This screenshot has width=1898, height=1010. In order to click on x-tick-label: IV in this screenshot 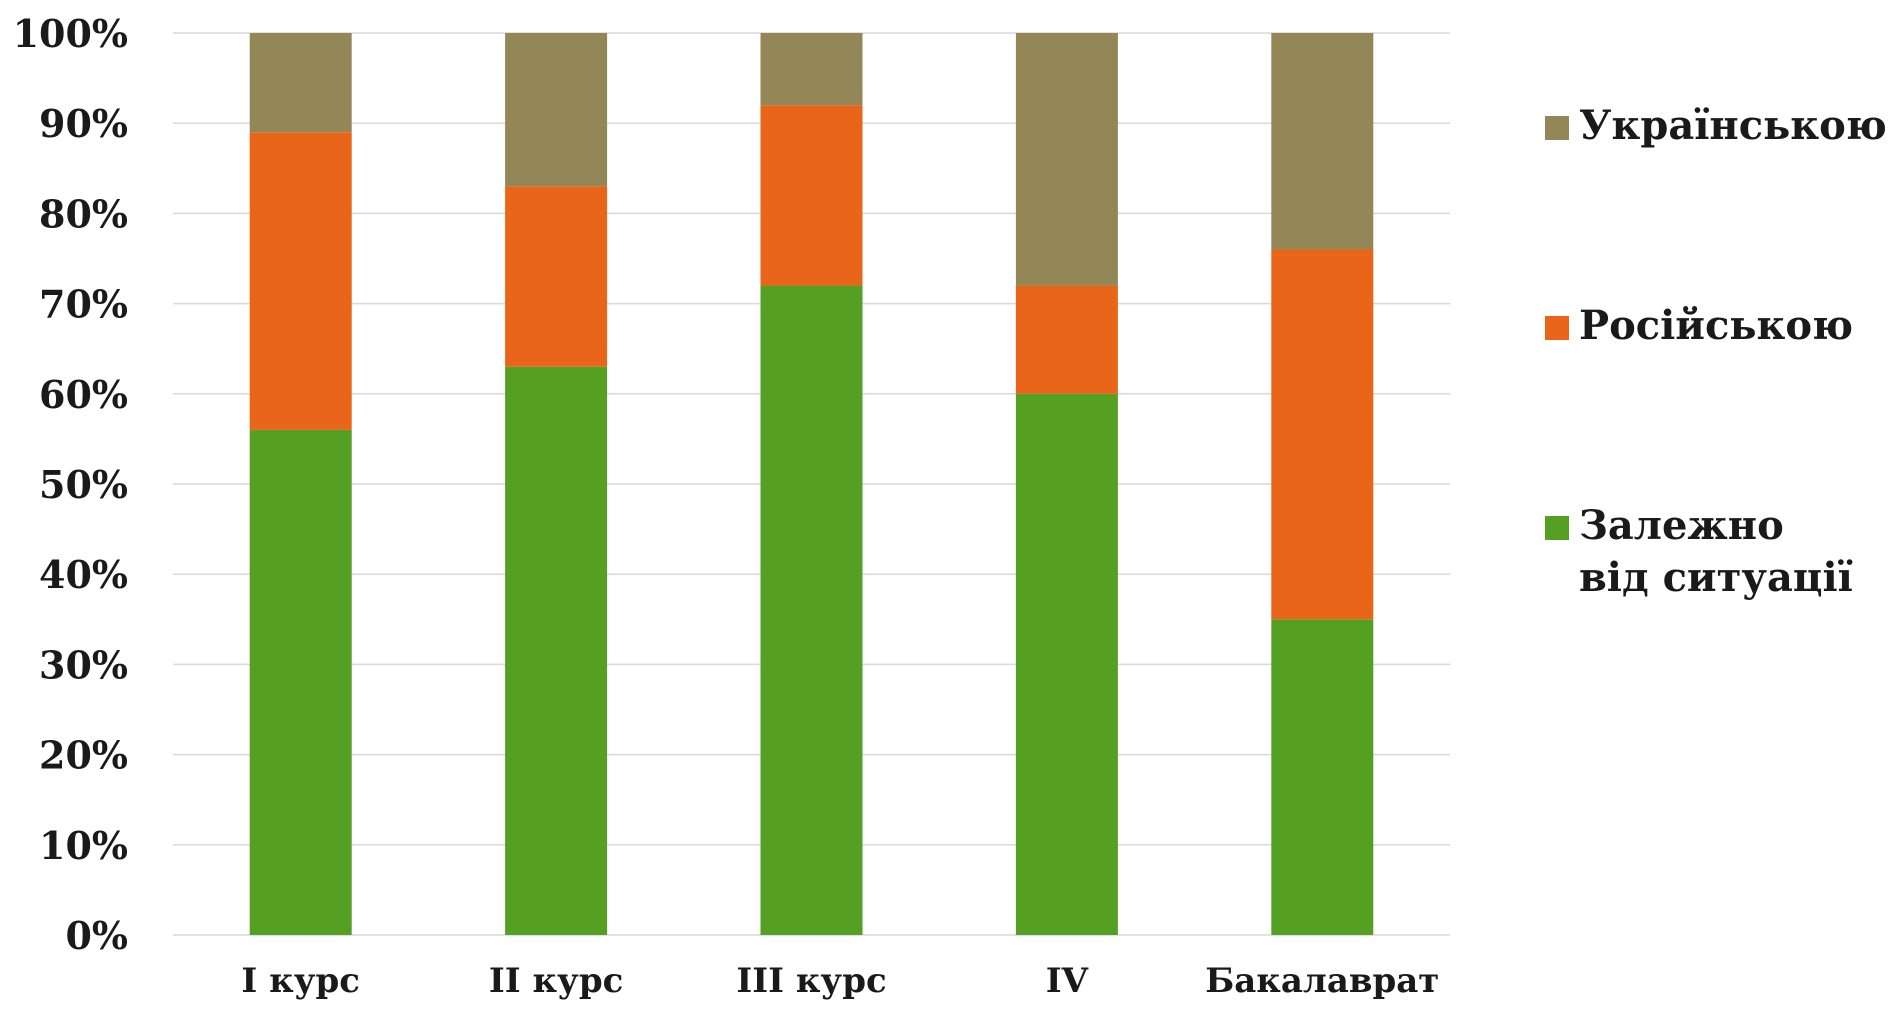, I will do `click(1067, 981)`.